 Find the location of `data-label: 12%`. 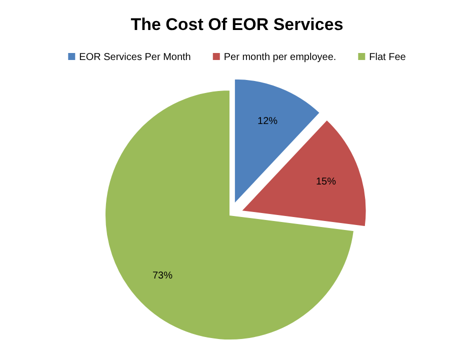

data-label: 12% is located at coordinates (268, 122).